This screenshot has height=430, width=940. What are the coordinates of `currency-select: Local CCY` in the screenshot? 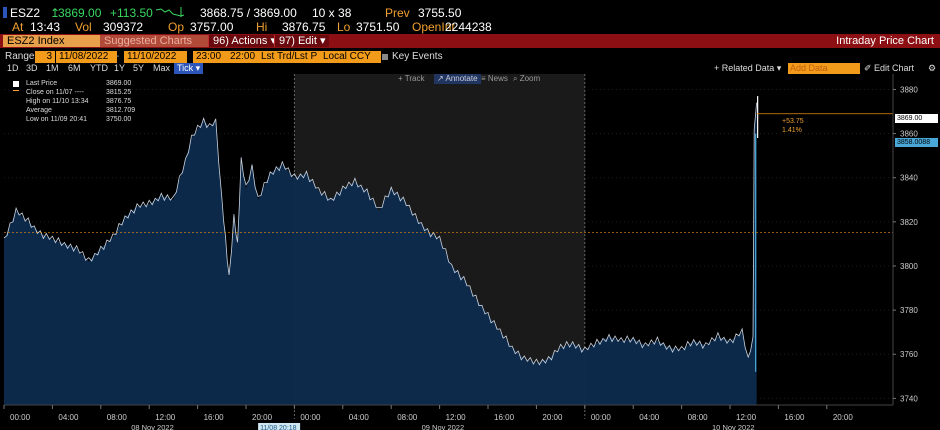 It's located at (350, 57).